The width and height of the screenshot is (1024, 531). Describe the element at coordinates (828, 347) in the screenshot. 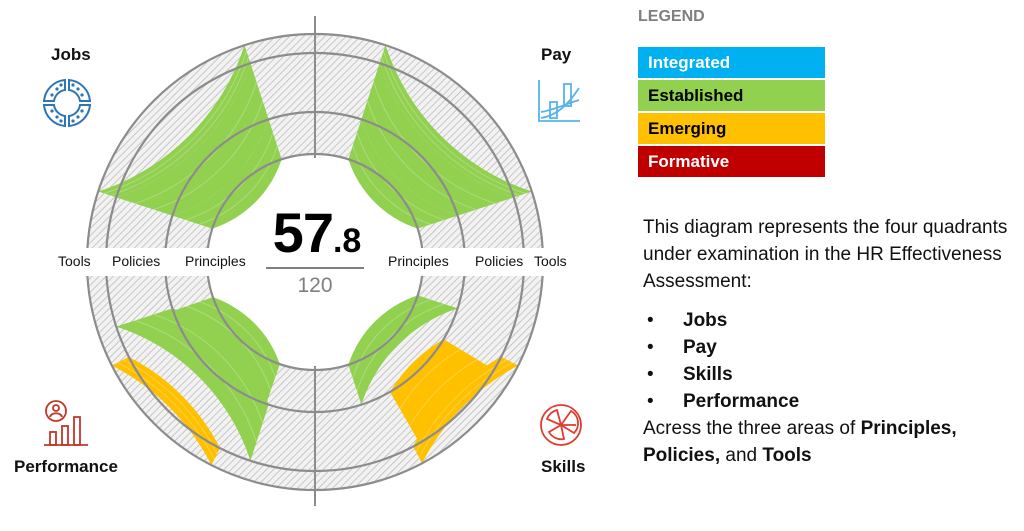

I see `list-item-pay: • Pay` at that location.